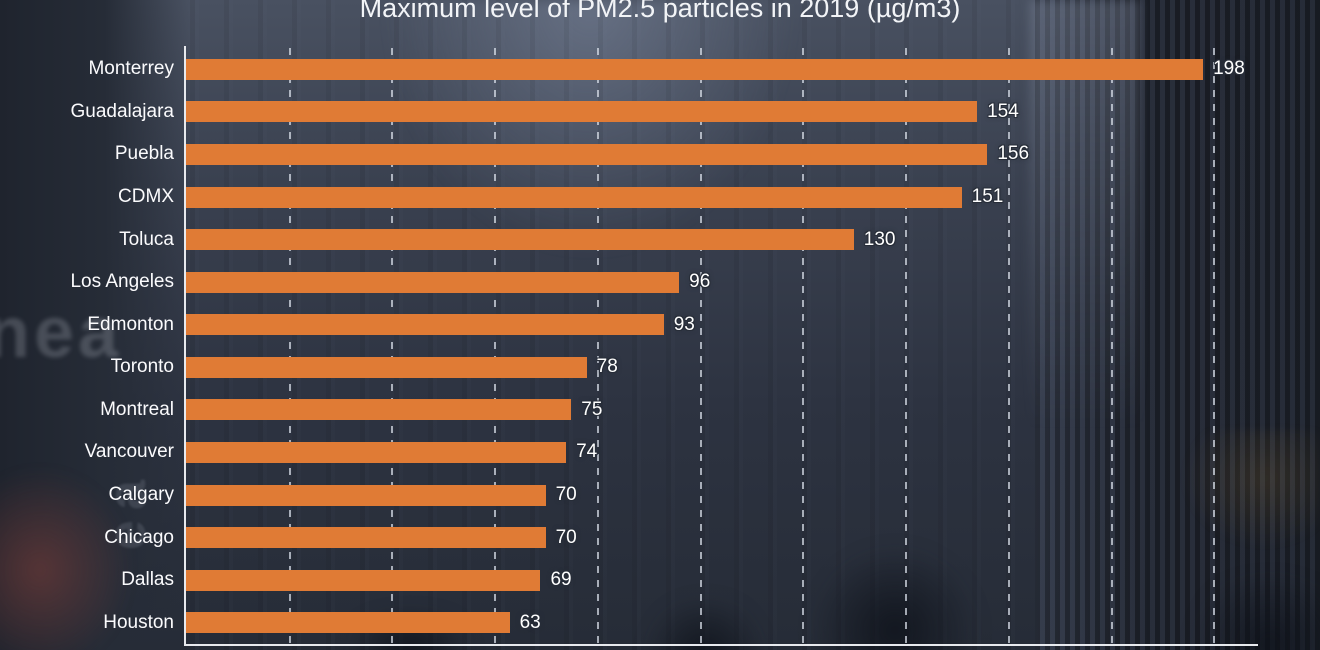 The width and height of the screenshot is (1320, 650). Describe the element at coordinates (1013, 154) in the screenshot. I see `value-label-puebla: 156` at that location.